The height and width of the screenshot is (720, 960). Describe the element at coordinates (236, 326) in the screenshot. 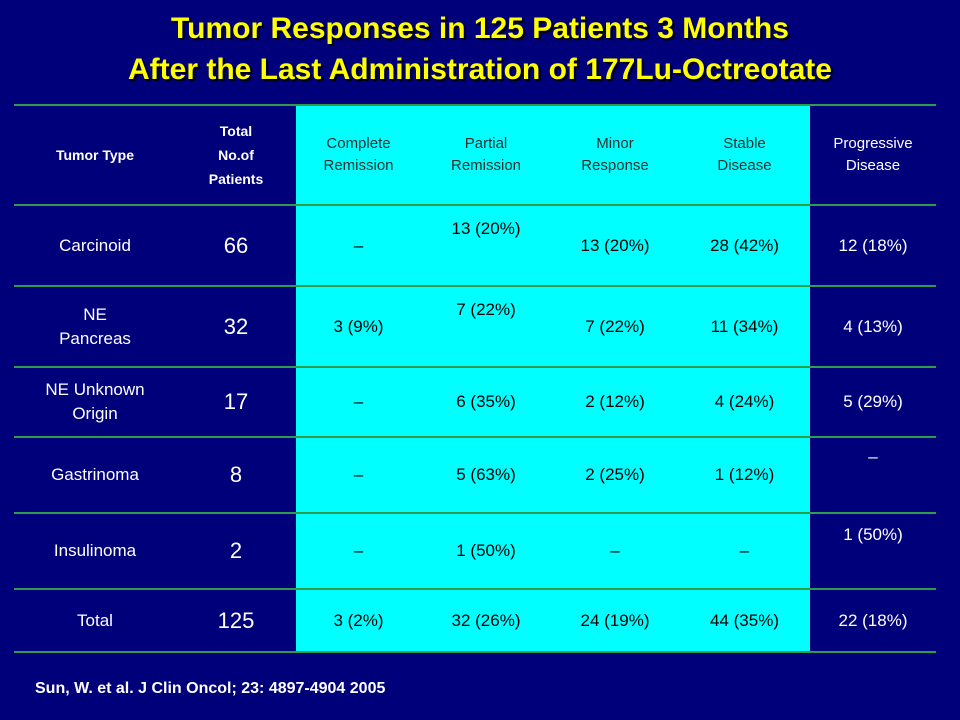

I see `table-cell-total: 32` at that location.